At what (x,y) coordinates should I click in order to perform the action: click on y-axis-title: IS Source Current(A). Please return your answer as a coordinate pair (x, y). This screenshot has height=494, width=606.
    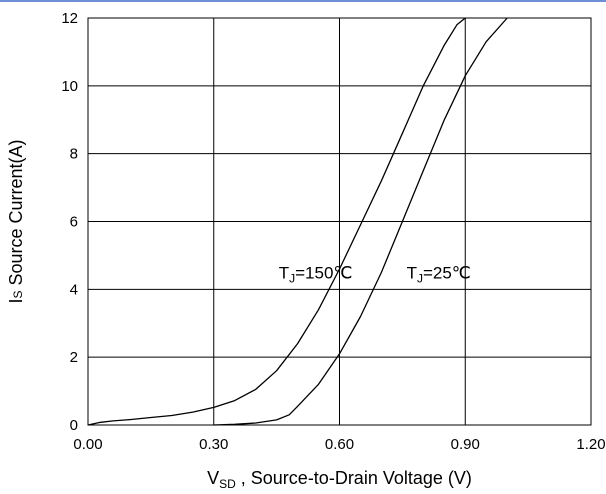
    Looking at the image, I should click on (16, 221).